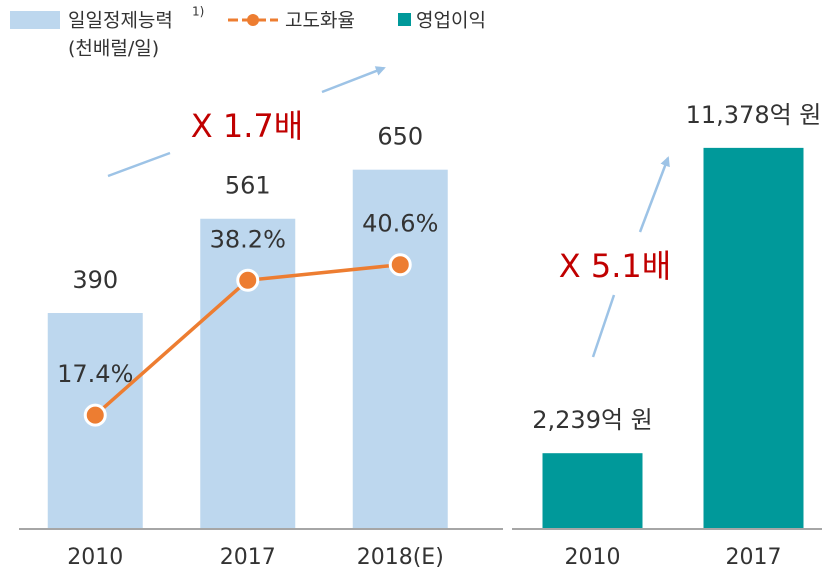  What do you see at coordinates (248, 186) in the screenshot?
I see `value-label: 561` at bounding box center [248, 186].